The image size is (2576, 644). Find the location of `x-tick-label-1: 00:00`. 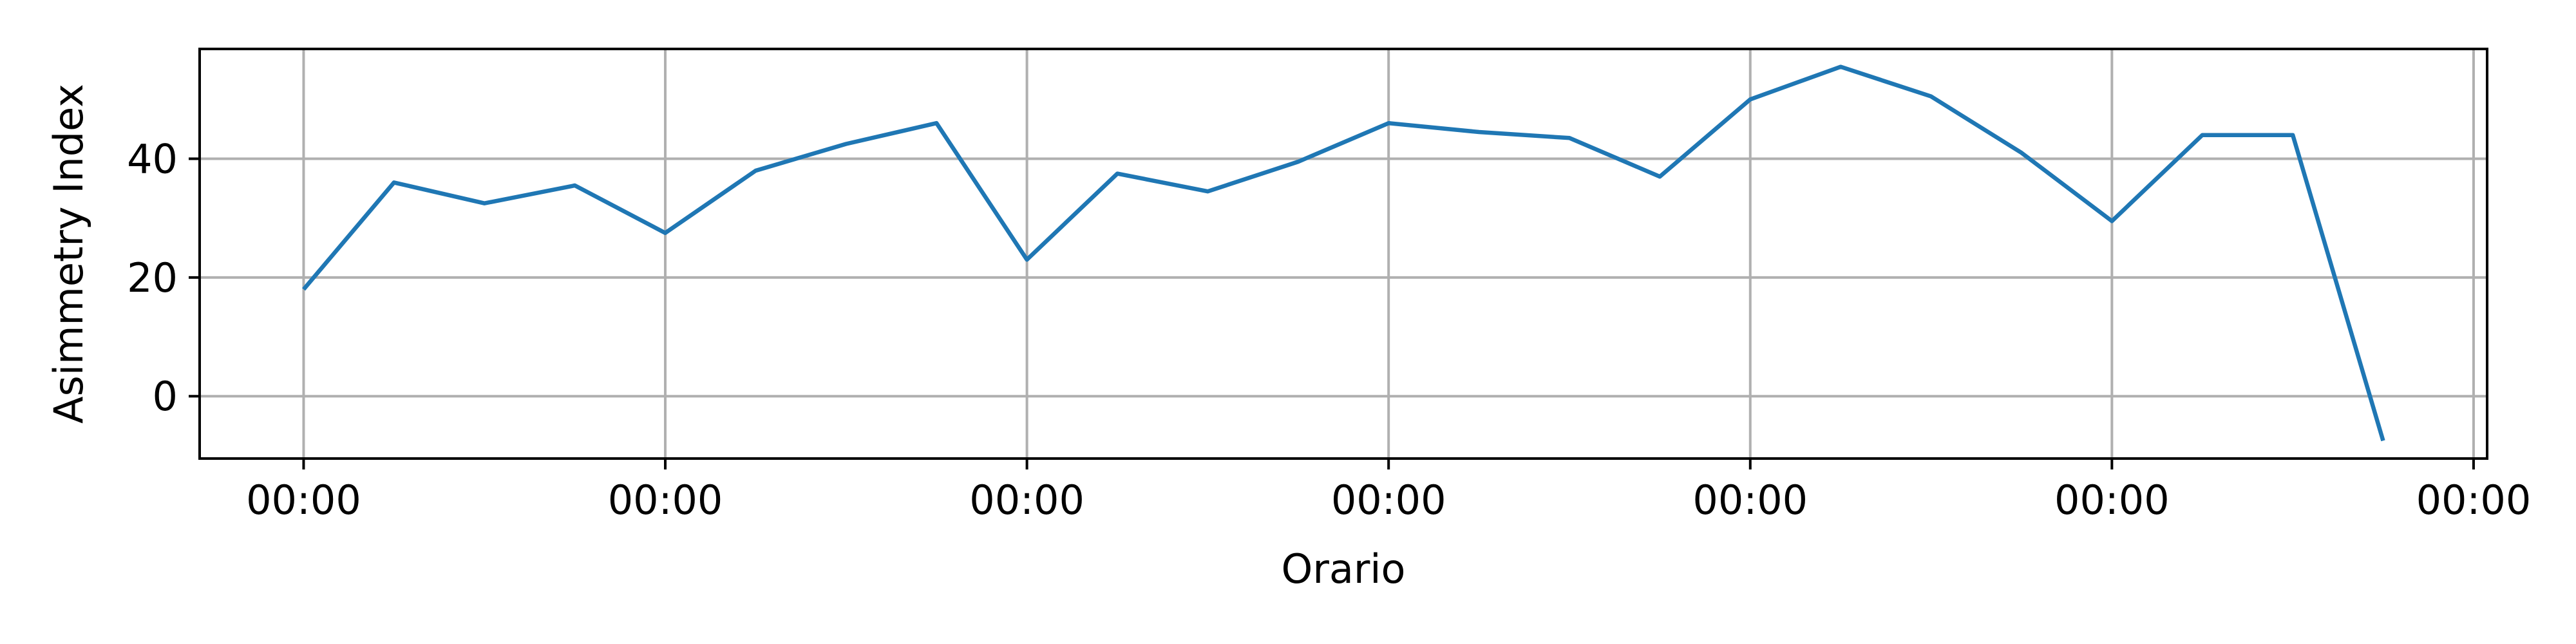

x-tick-label-1: 00:00 is located at coordinates (665, 500).